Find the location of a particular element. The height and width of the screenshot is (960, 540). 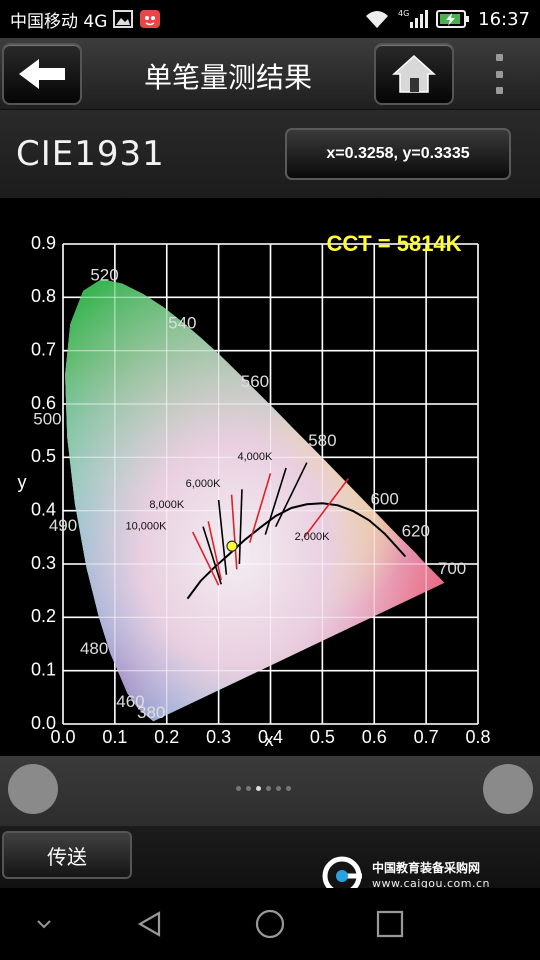

nav-back-icon is located at coordinates (149, 924).